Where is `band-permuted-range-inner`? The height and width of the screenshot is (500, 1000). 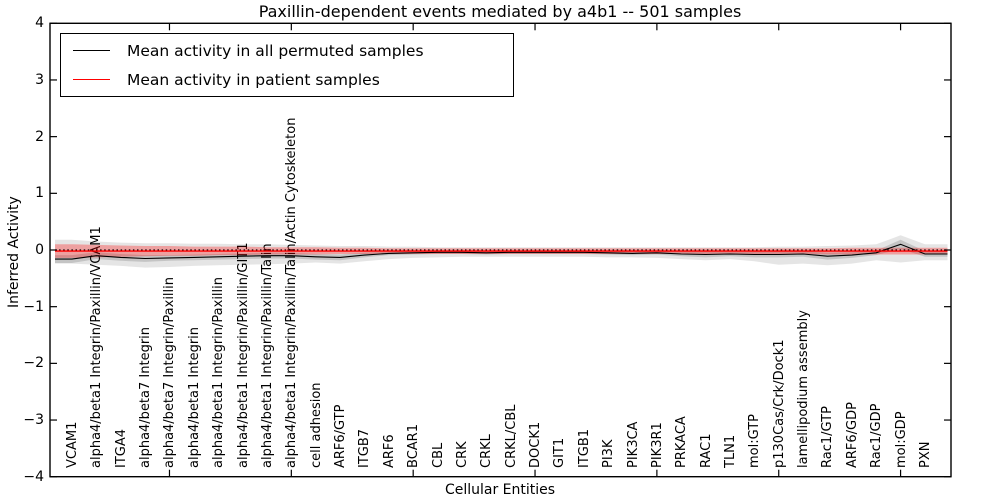 band-permuted-range-inner is located at coordinates (501, 251).